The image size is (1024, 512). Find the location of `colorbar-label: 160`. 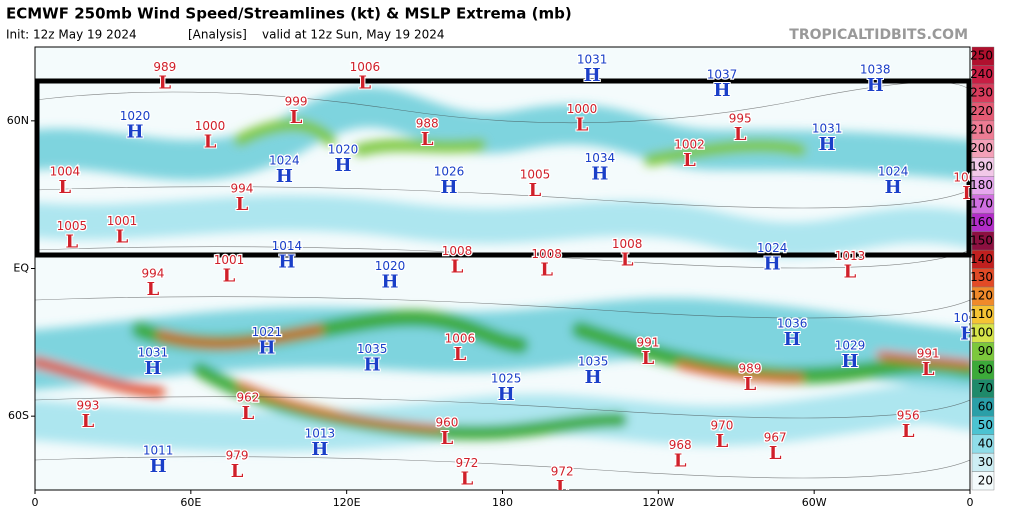

colorbar-label: 160 is located at coordinates (981, 222).